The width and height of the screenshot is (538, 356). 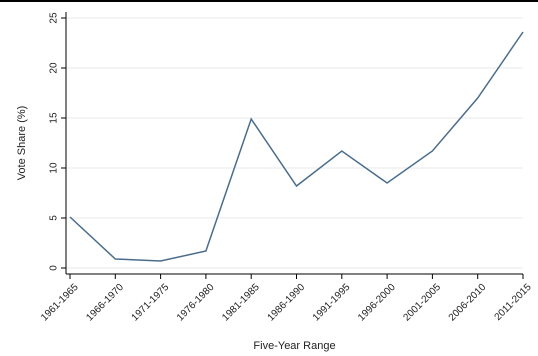 I want to click on x-tick-label: 2011-2015, so click(x=513, y=302).